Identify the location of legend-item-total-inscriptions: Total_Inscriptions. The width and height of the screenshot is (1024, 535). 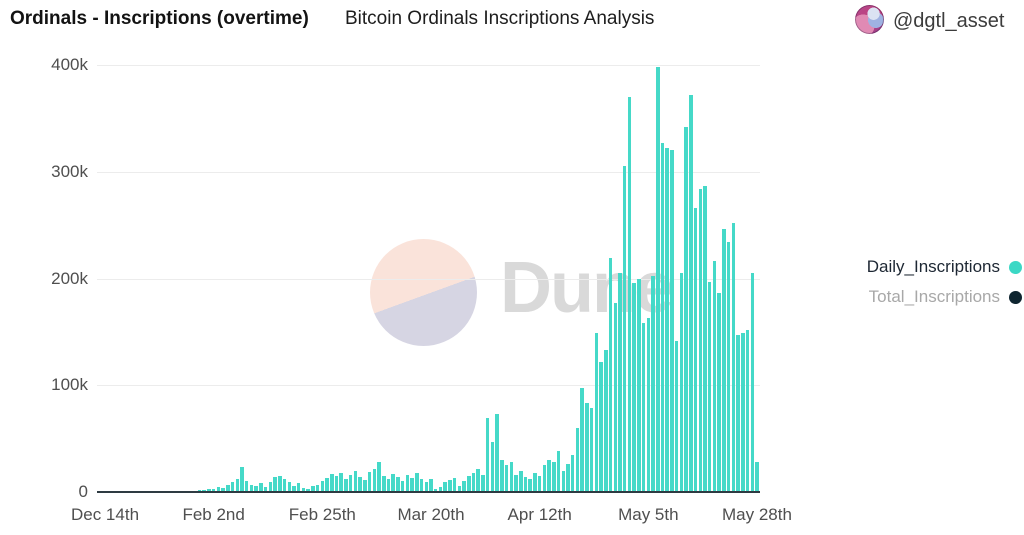
(944, 297).